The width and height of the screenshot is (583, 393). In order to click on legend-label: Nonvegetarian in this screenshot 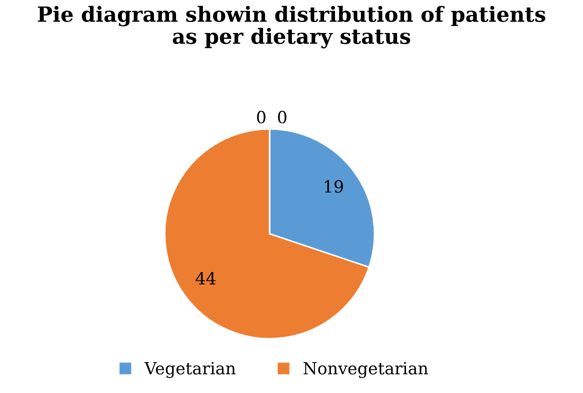, I will do `click(366, 370)`.